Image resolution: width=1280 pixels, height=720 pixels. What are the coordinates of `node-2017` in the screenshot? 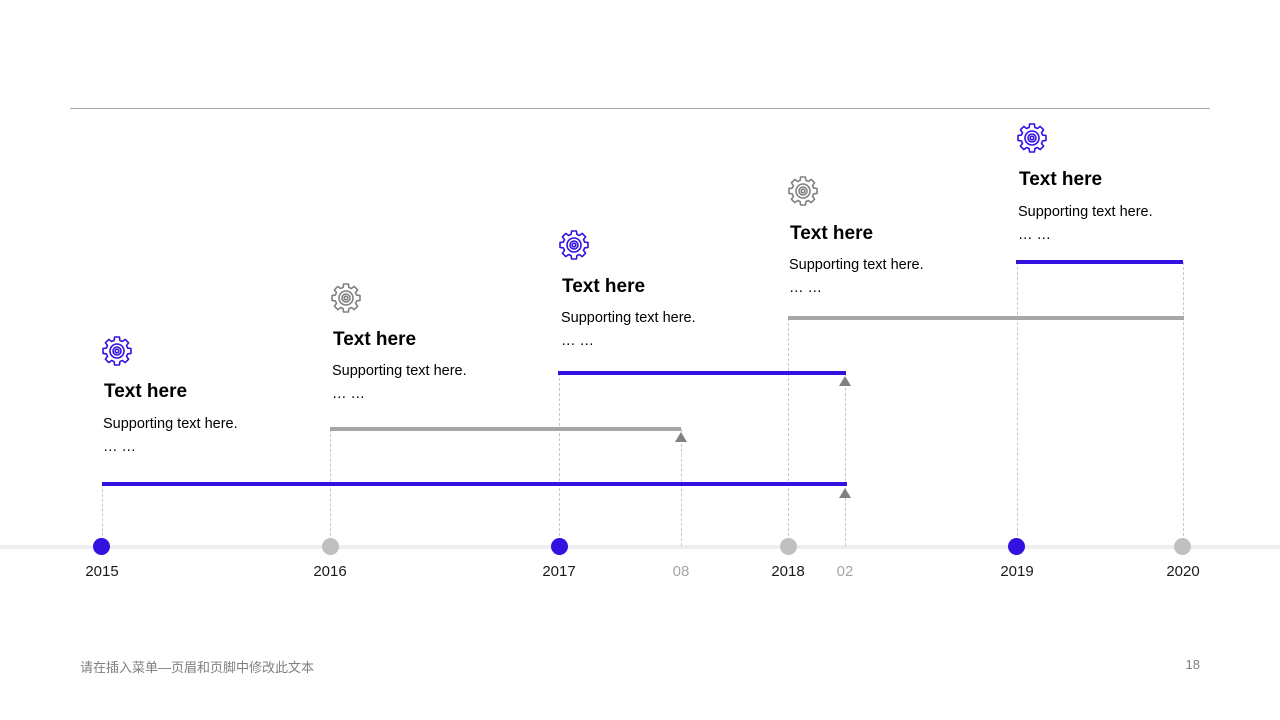 It's located at (559, 546).